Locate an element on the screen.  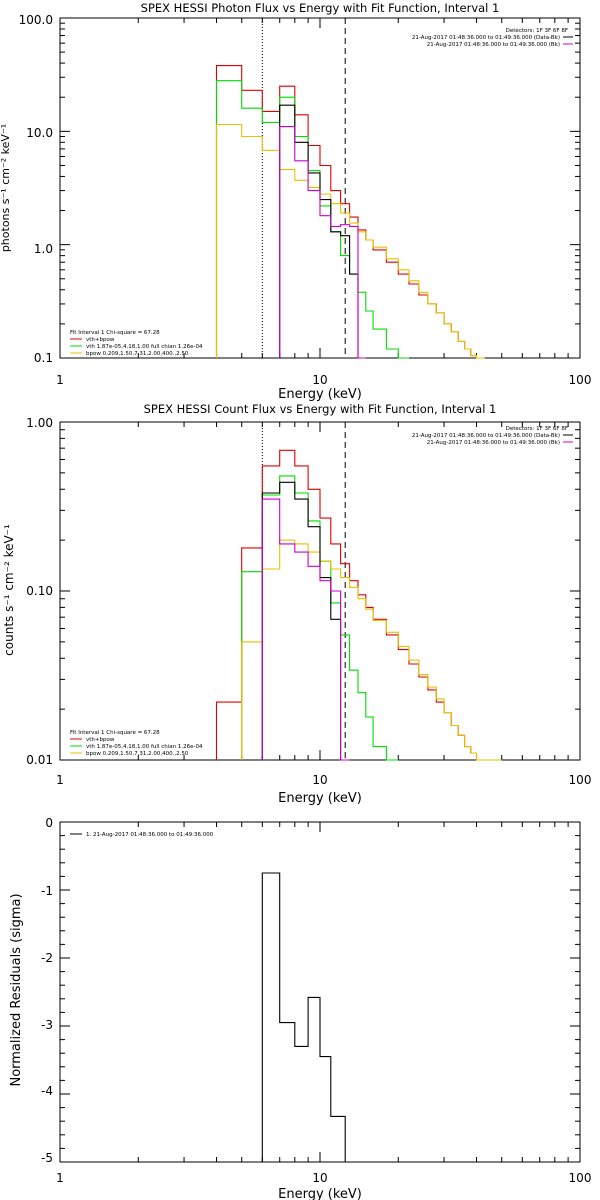
photon-flux-ytick-label: 100.0 is located at coordinates (36, 20).